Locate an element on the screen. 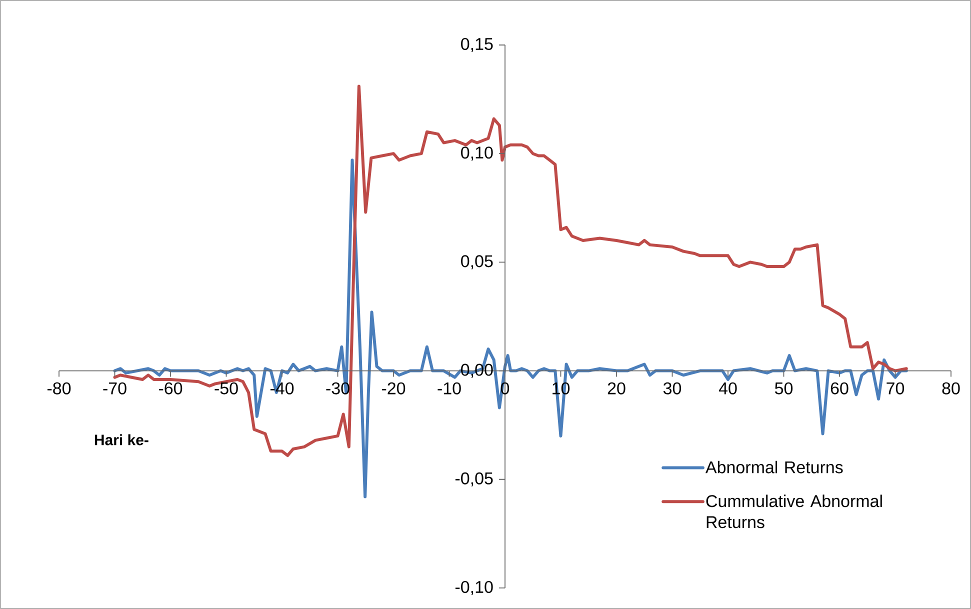 This screenshot has height=609, width=971. x-tick-label: -60 is located at coordinates (170, 388).